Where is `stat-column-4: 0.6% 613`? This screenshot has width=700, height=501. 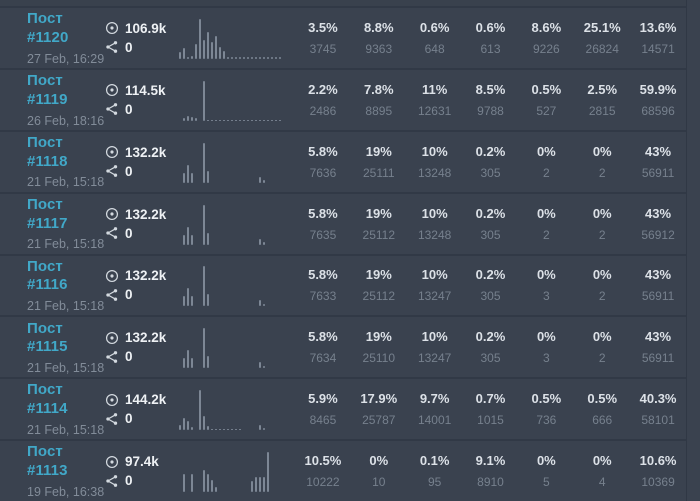 stat-column-4: 0.6% 613 is located at coordinates (491, 38).